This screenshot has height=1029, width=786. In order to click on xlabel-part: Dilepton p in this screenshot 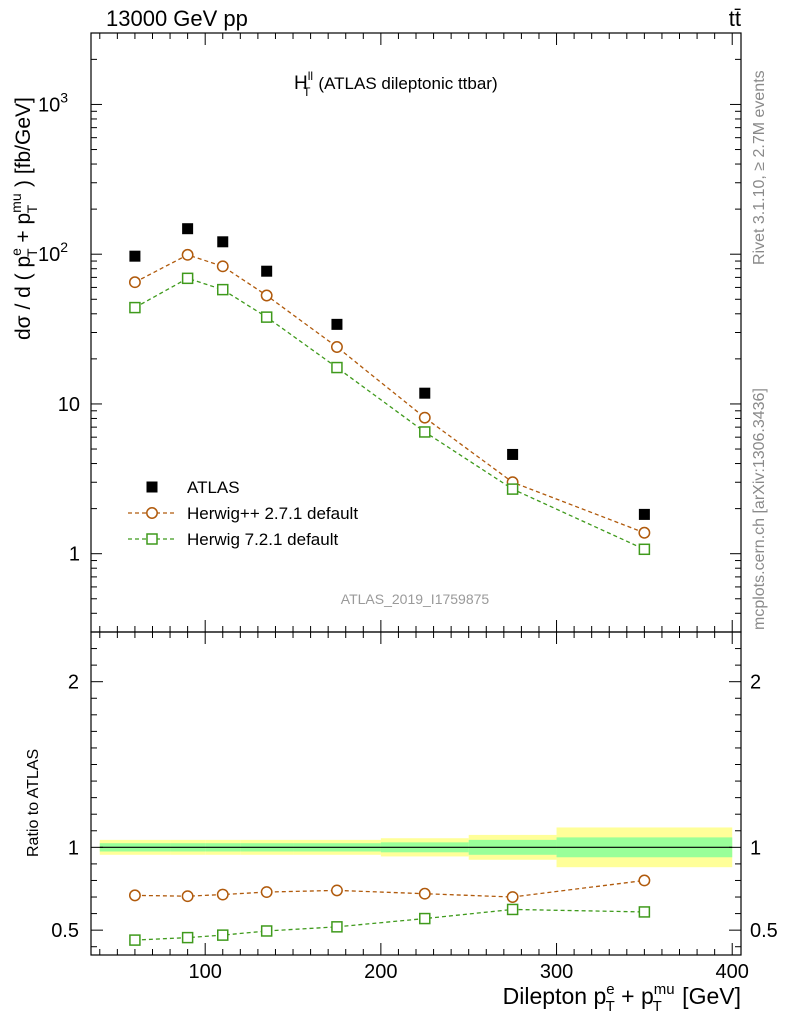, I will do `click(555, 996)`.